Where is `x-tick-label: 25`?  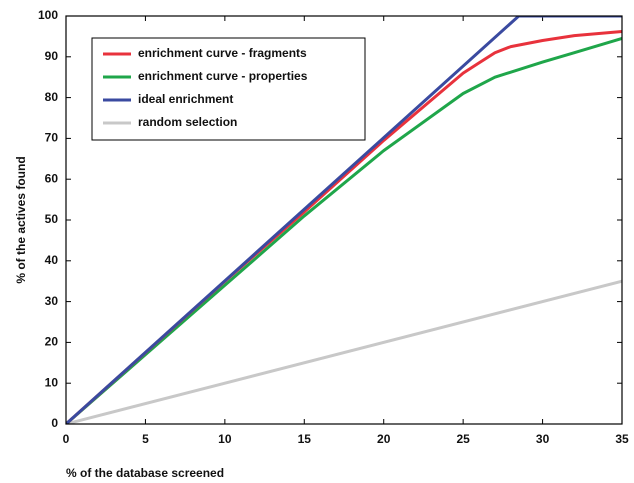 x-tick-label: 25 is located at coordinates (463, 439).